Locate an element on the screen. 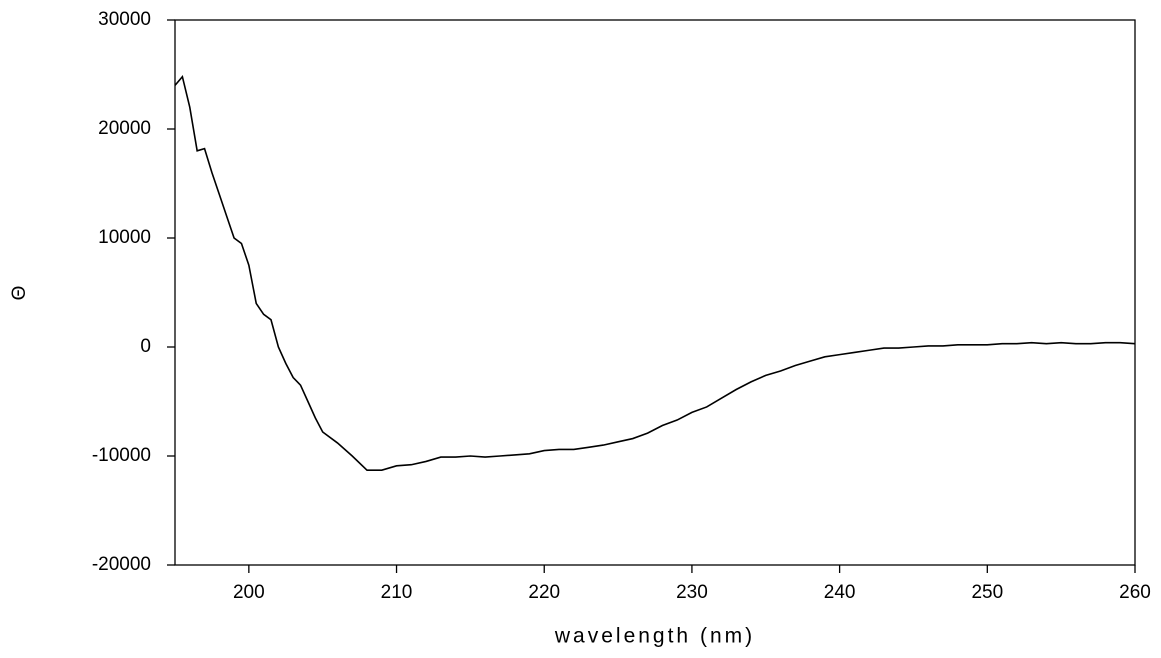  y-tick-label: 30000 is located at coordinates (124, 19).